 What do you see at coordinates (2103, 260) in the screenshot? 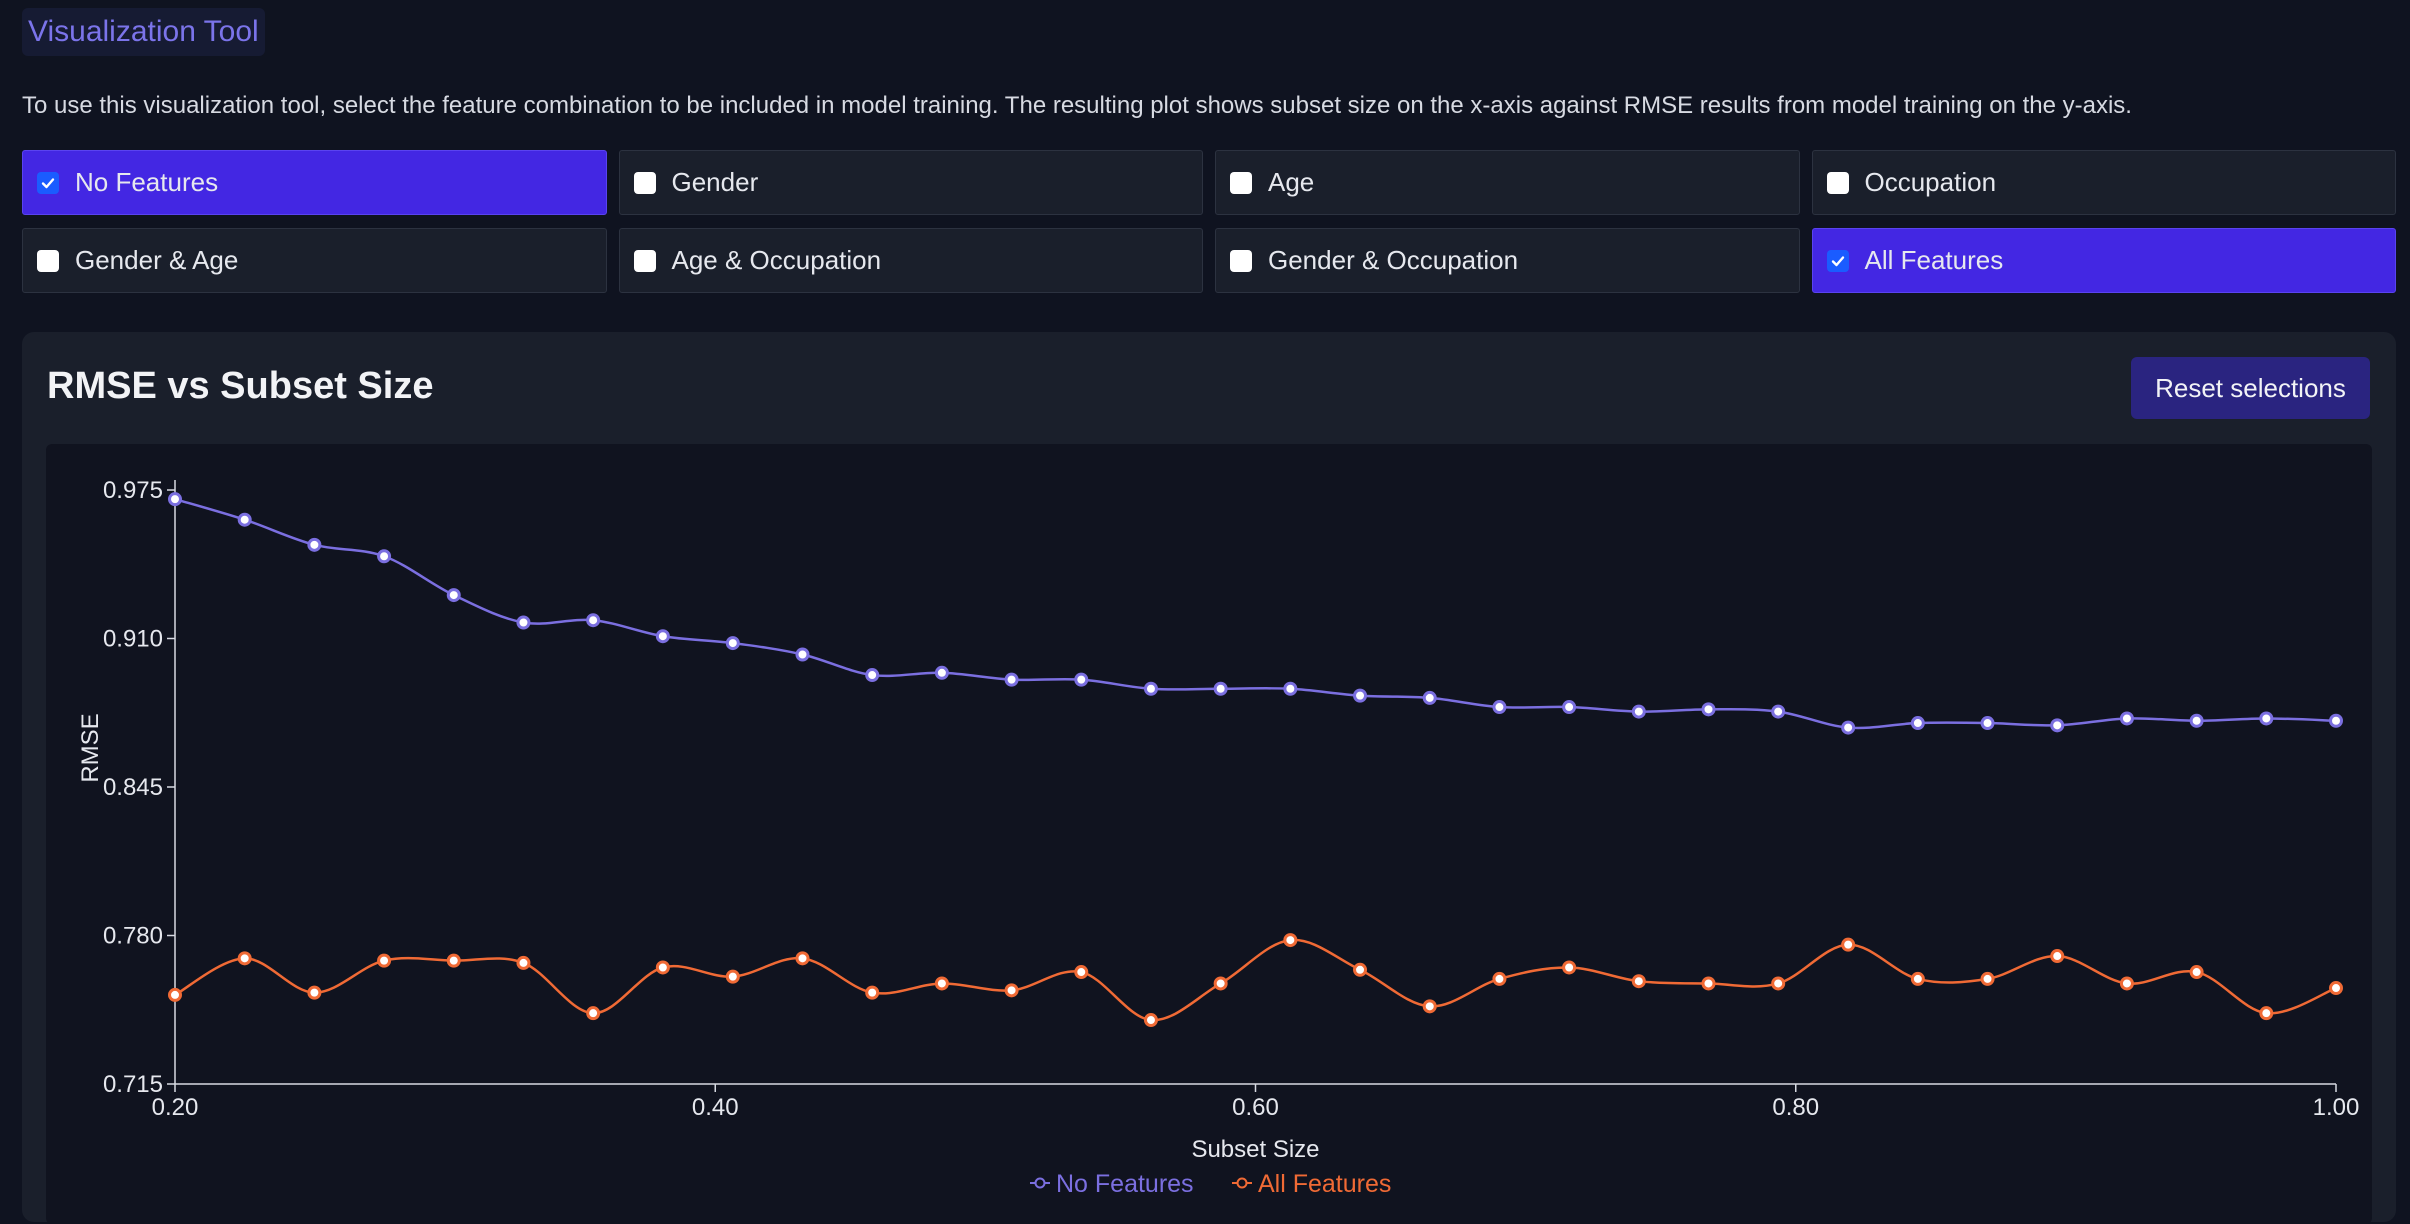
I see `option-all-features: All Features` at bounding box center [2103, 260].